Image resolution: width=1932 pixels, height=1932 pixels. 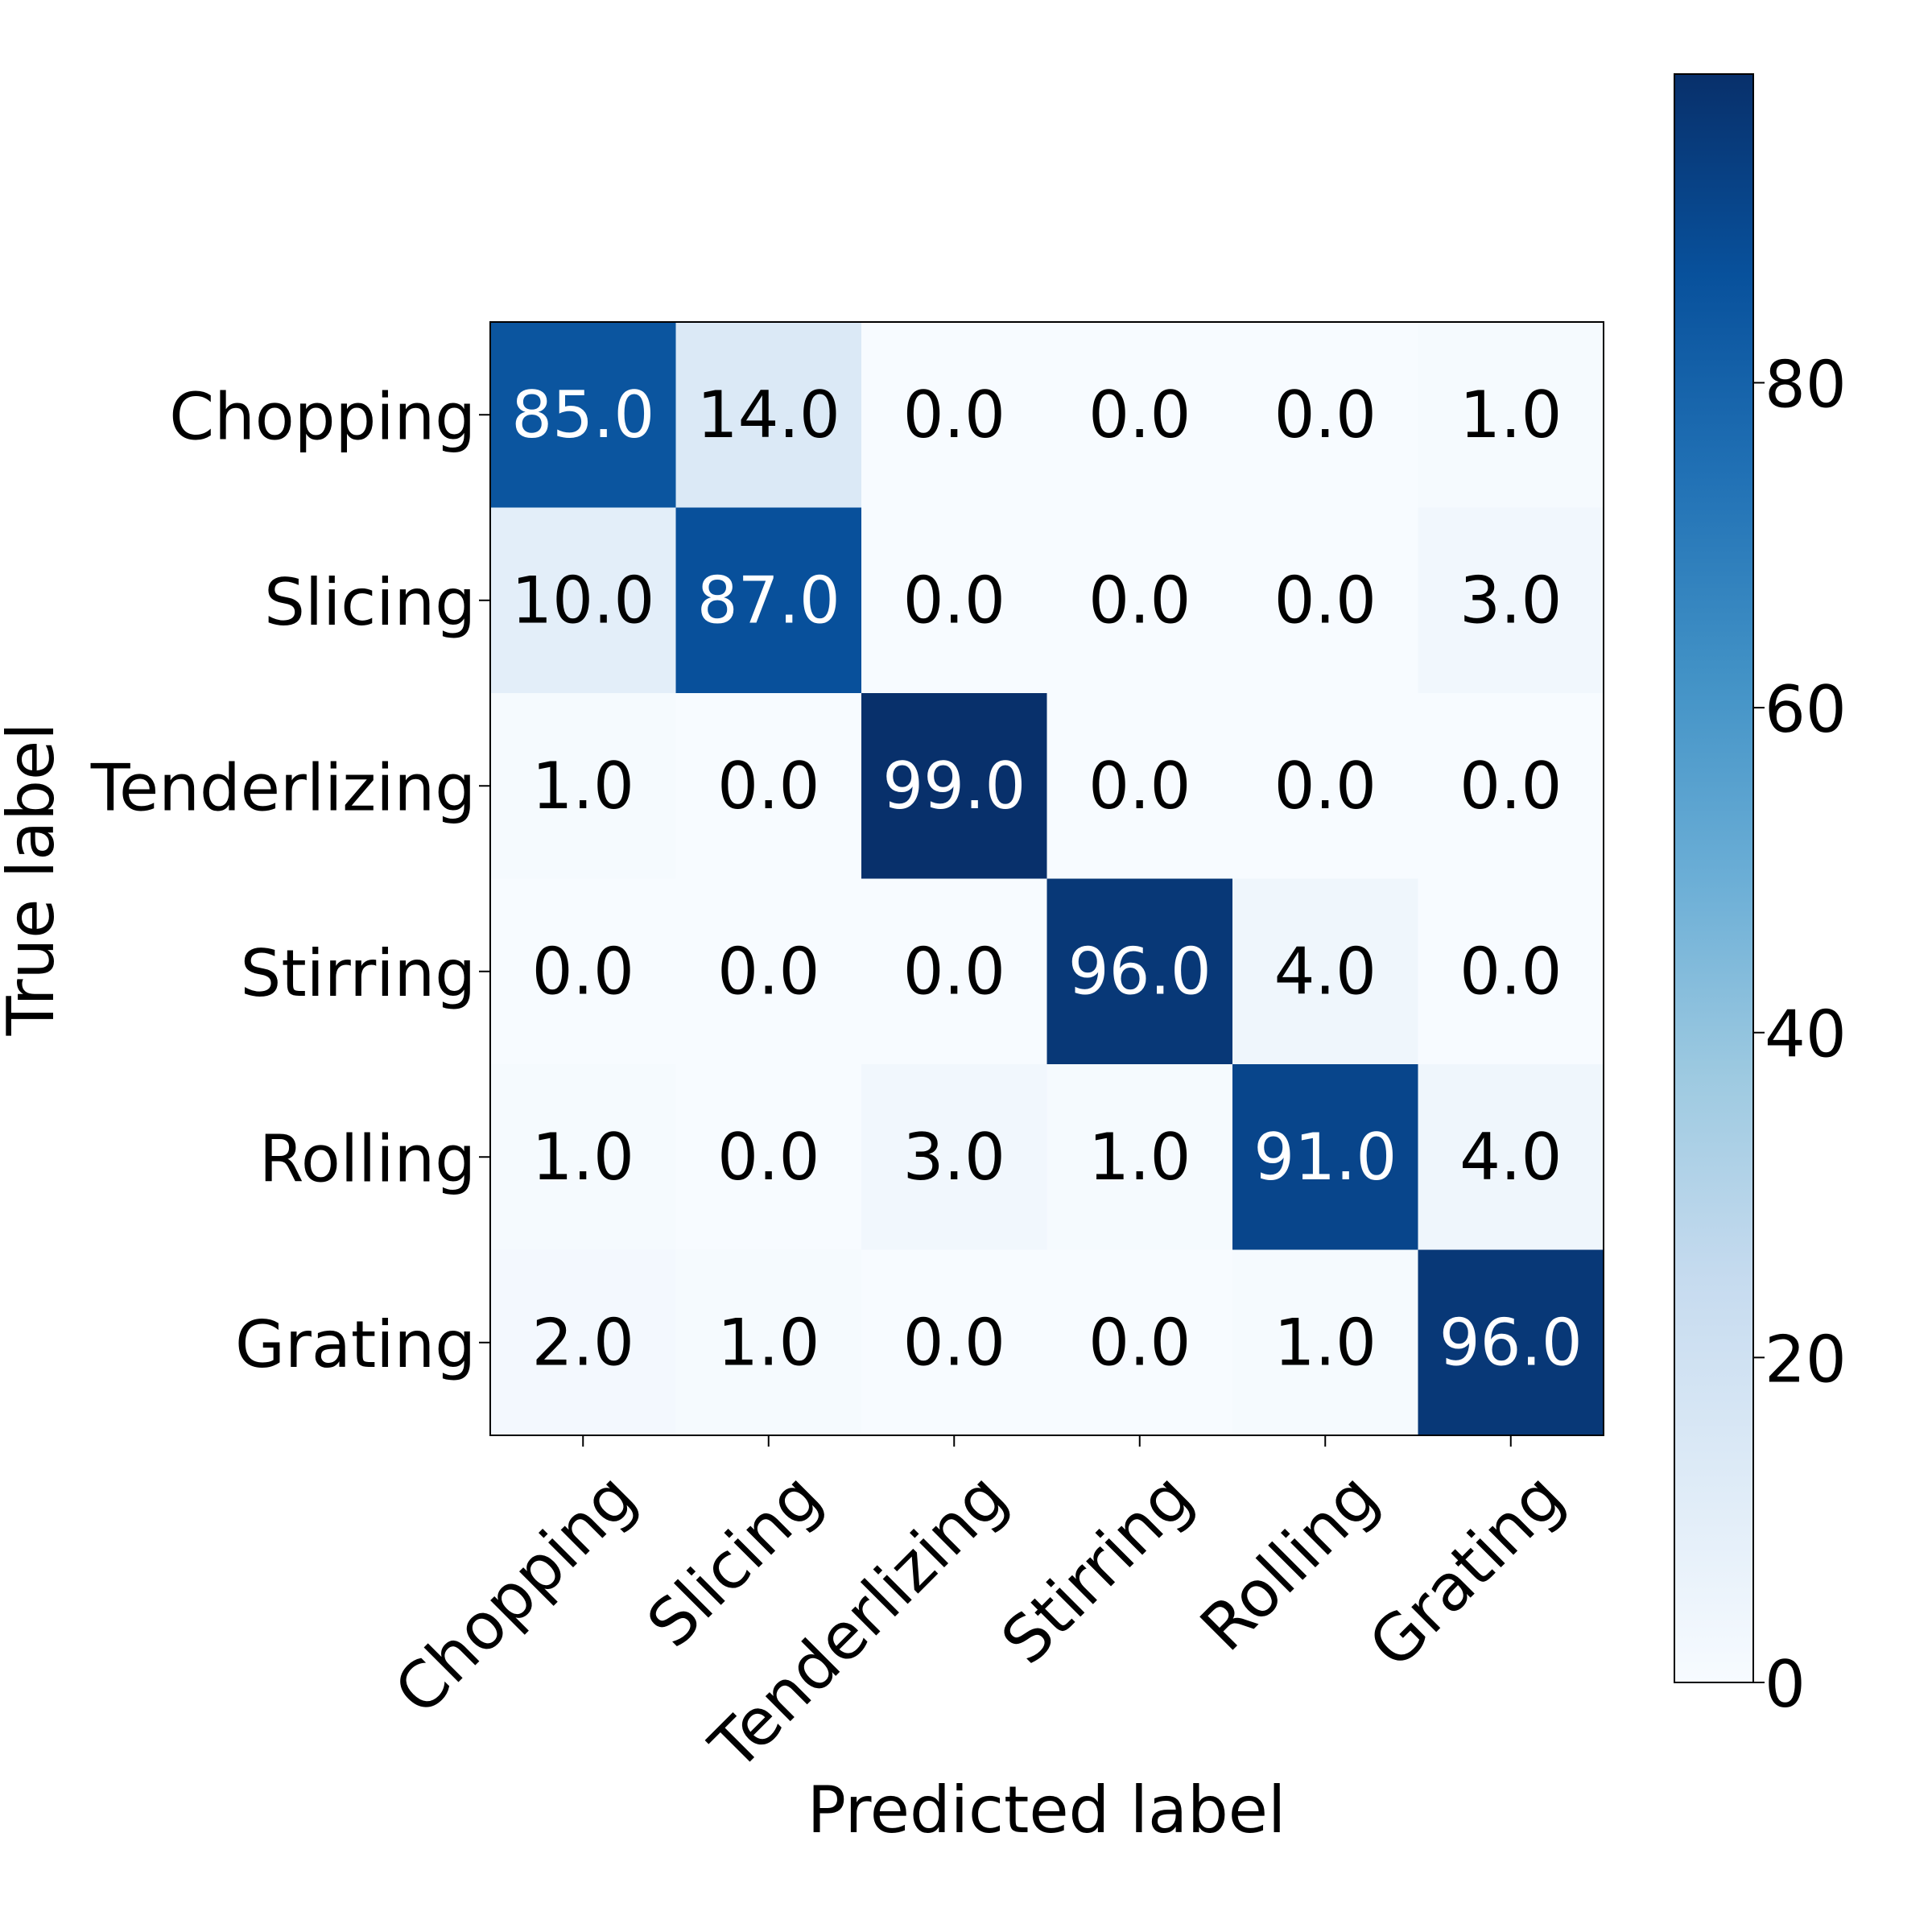 I want to click on colorbar-ticks: 0 20 40 60 80, so click(x=1800, y=1034).